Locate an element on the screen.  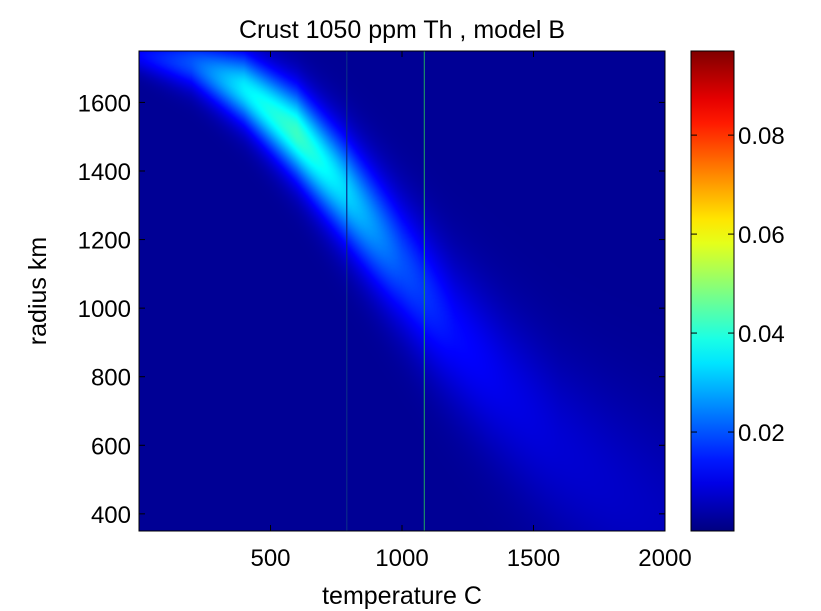
y-tick-label: 1200 is located at coordinates (104, 241).